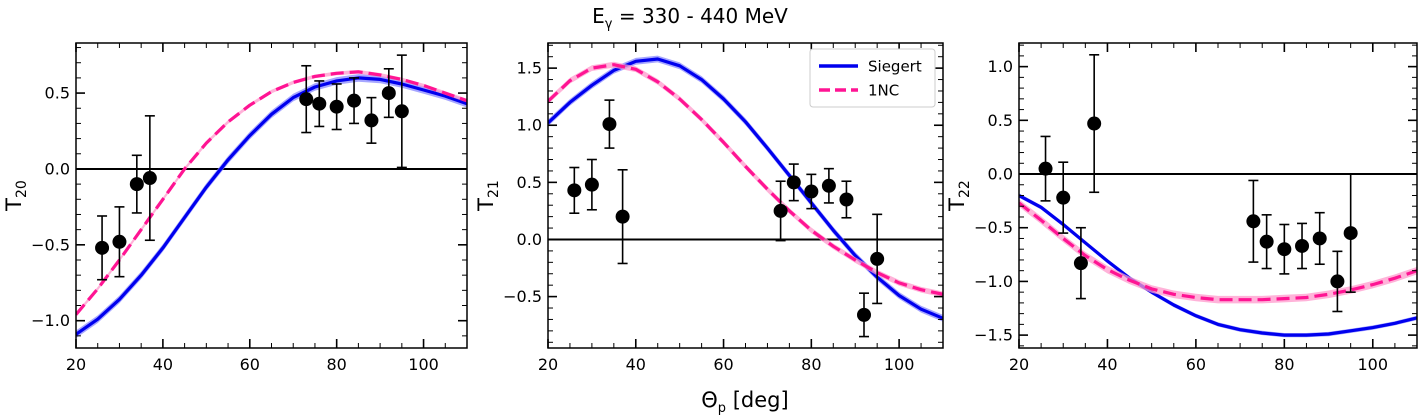 This screenshot has width=1425, height=420. Describe the element at coordinates (883, 91) in the screenshot. I see `legend-label-onenc: 1NC` at that location.